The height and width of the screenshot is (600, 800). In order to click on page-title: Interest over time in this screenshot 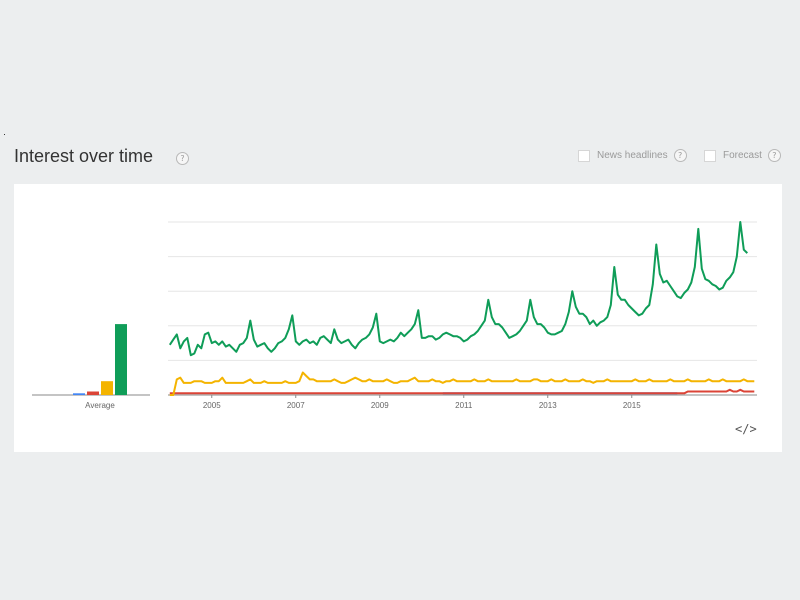, I will do `click(84, 156)`.